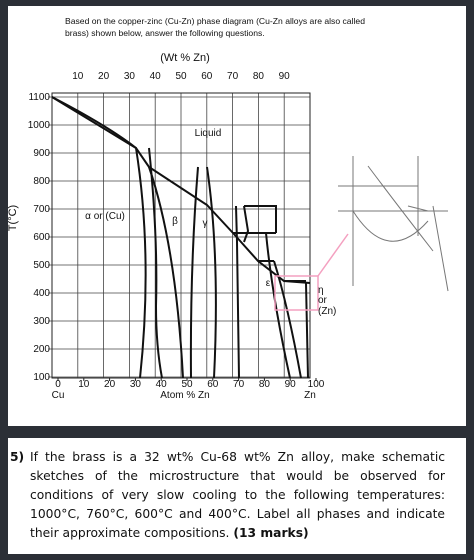 This screenshot has width=474, height=560. What do you see at coordinates (58, 384) in the screenshot?
I see `bottom-tick-label: 0` at bounding box center [58, 384].